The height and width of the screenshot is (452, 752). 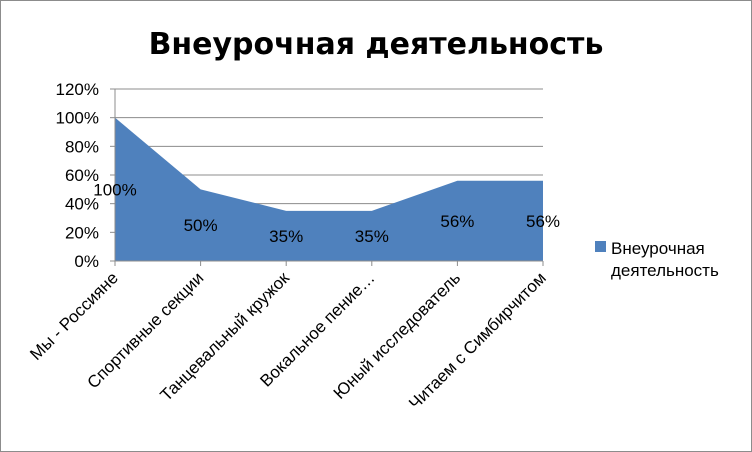 What do you see at coordinates (77, 89) in the screenshot?
I see `y-tick-label: 120%` at bounding box center [77, 89].